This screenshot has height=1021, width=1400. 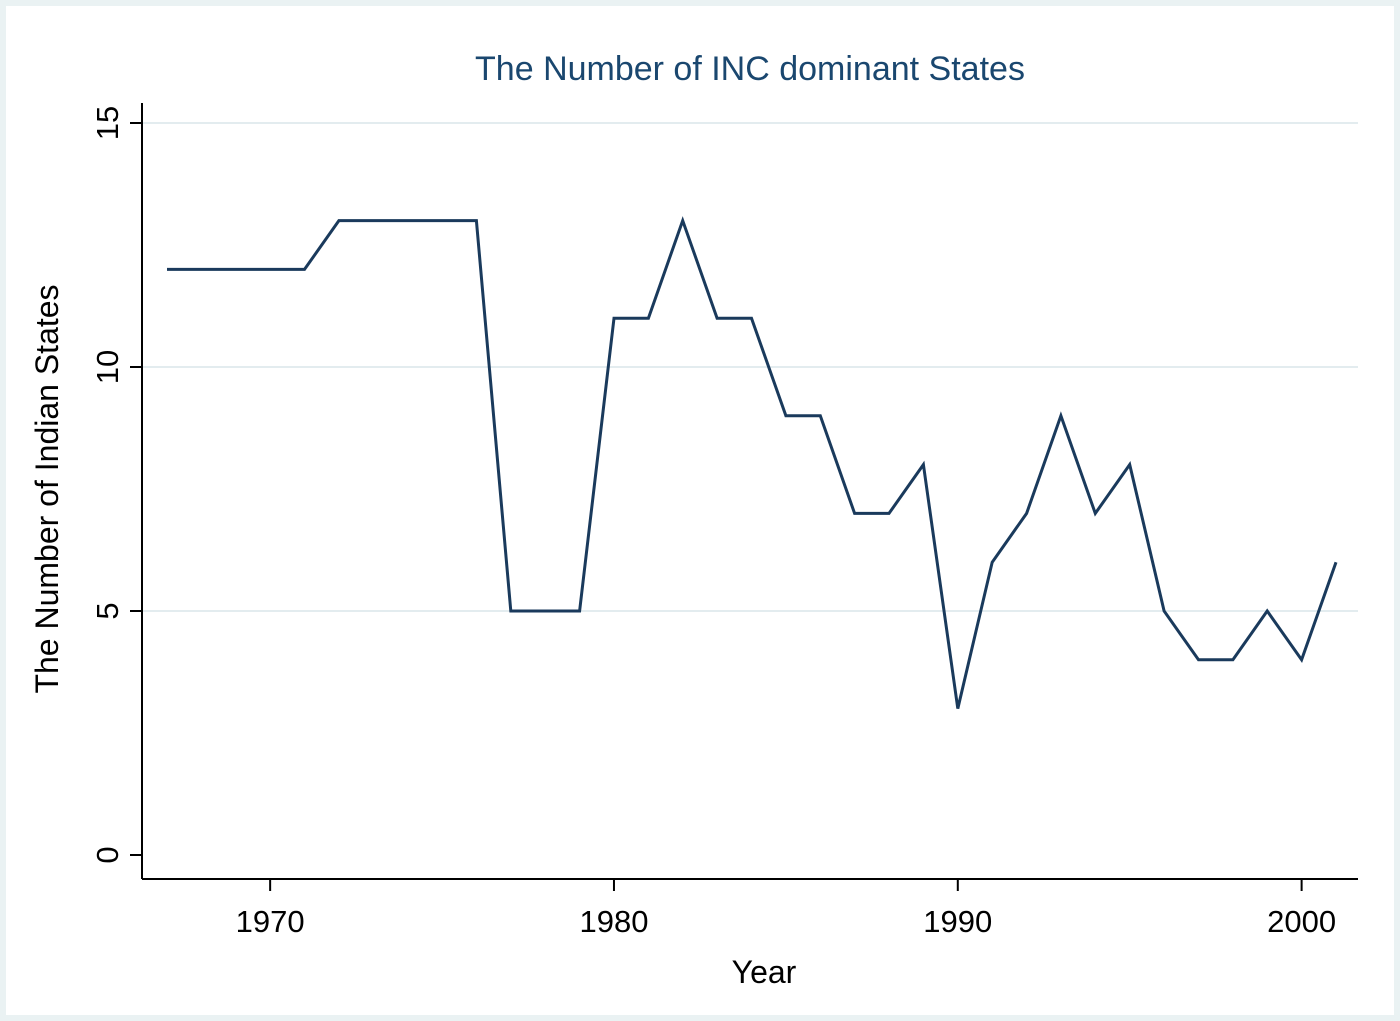 What do you see at coordinates (107, 610) in the screenshot?
I see `y-tick-label: 5` at bounding box center [107, 610].